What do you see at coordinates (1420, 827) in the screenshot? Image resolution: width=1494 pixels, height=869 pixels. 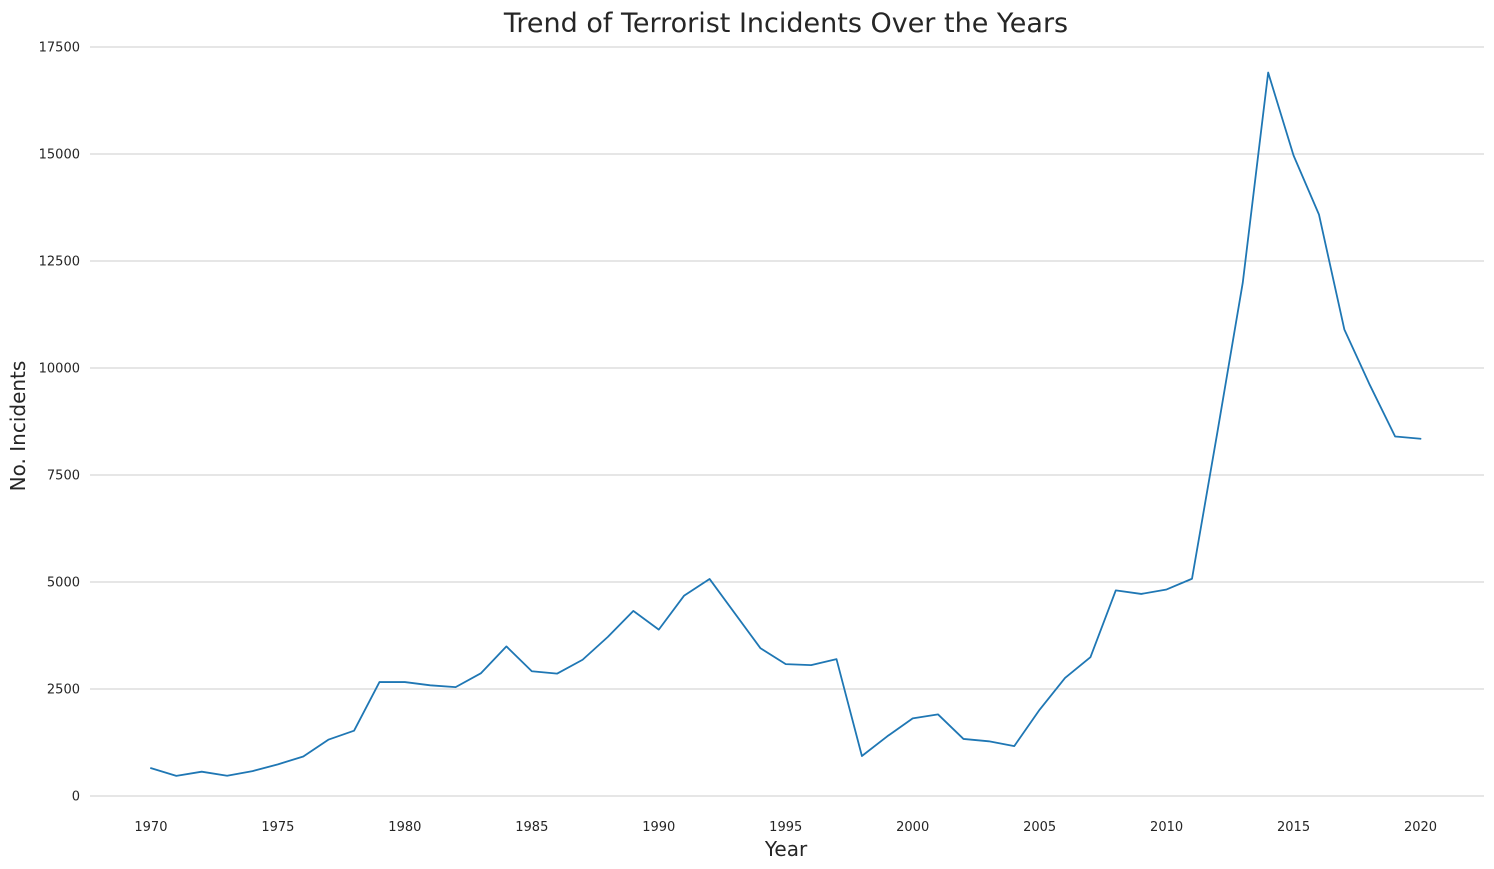 I see `x-tick-label: 2020` at bounding box center [1420, 827].